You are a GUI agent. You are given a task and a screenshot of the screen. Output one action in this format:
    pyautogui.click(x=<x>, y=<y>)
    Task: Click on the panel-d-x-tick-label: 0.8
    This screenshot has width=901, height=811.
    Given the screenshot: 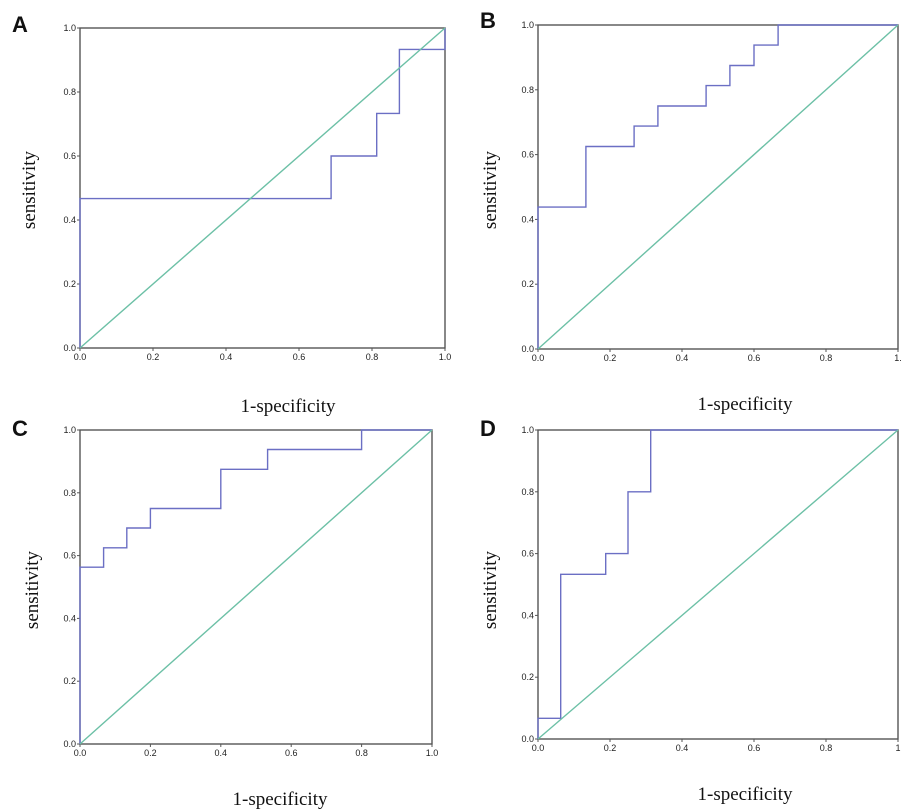 What is the action you would take?
    pyautogui.click(x=826, y=748)
    